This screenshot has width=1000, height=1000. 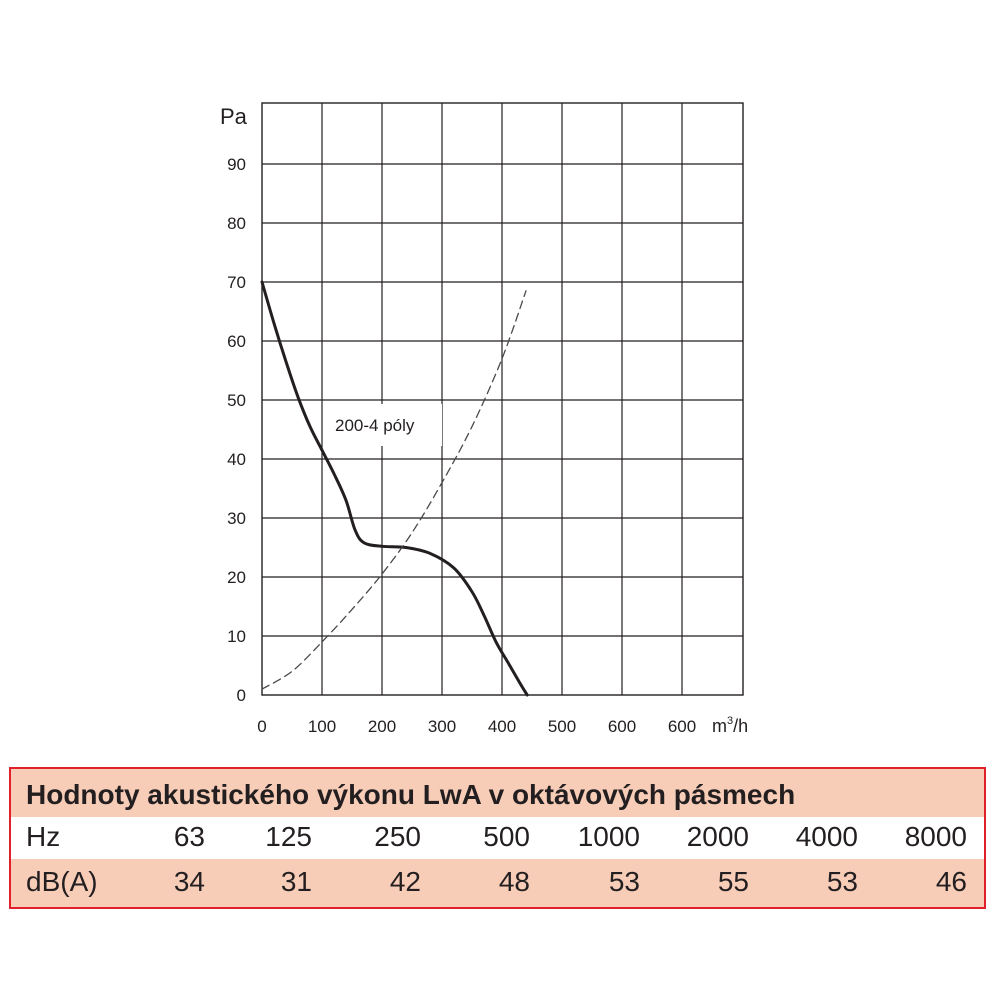 I want to click on y-tick-label: 40, so click(x=236, y=459).